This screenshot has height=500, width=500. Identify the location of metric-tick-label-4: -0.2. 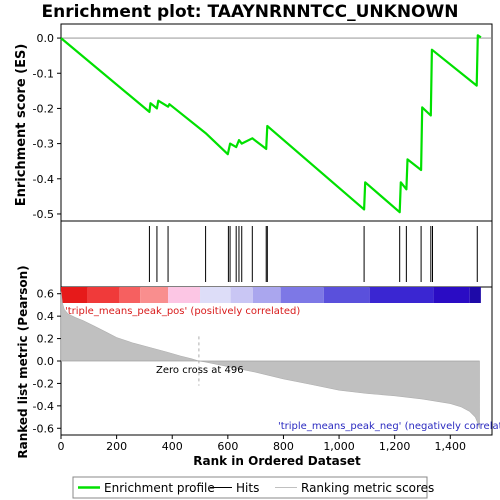
(43, 383).